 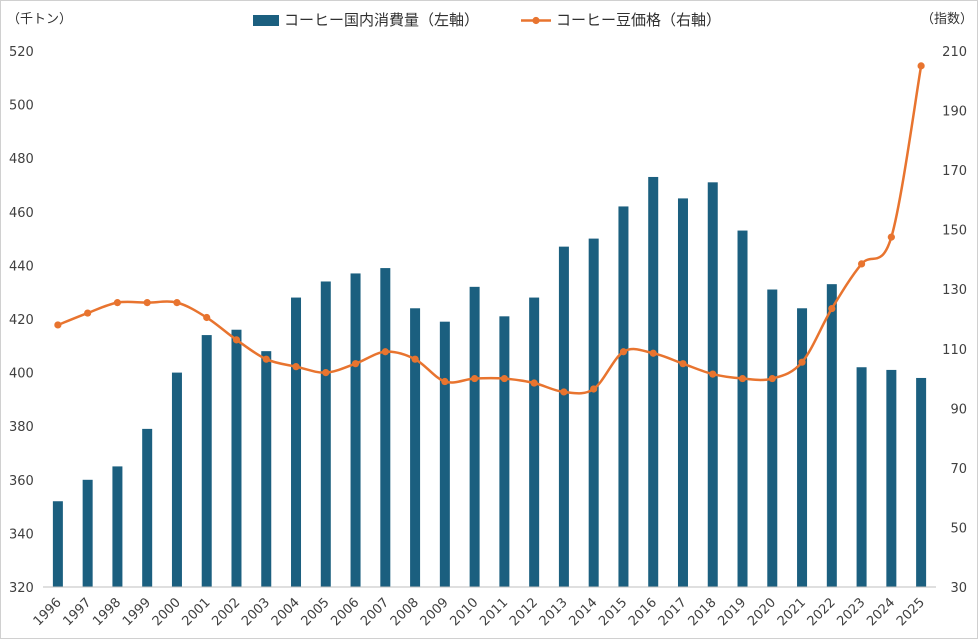 I want to click on left-axis-tick-label: 500, so click(x=21, y=106).